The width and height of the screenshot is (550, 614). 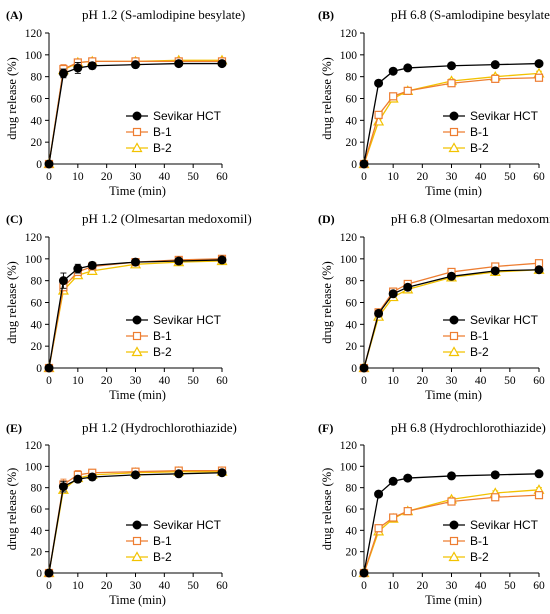 What do you see at coordinates (159, 427) in the screenshot?
I see `chart-title: pH 1.2 (Hydrochlorothiazide)` at bounding box center [159, 427].